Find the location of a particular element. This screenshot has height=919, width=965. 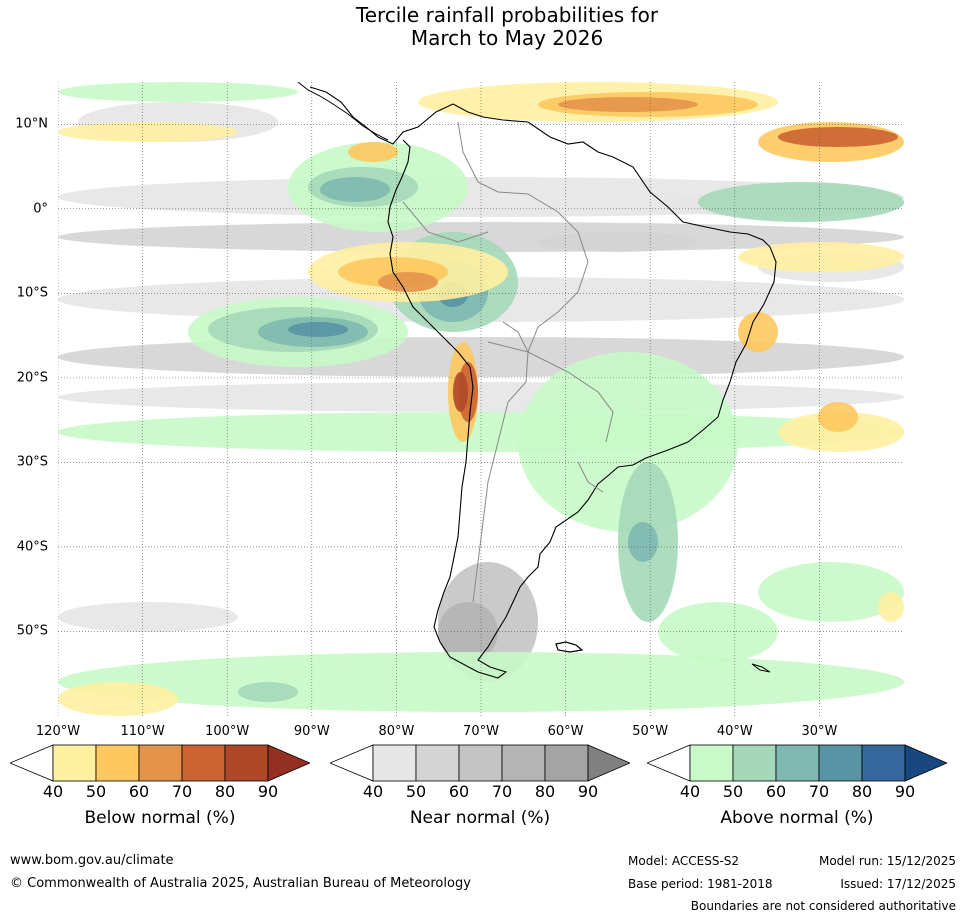

colorbar-below-normal is located at coordinates (160, 763).